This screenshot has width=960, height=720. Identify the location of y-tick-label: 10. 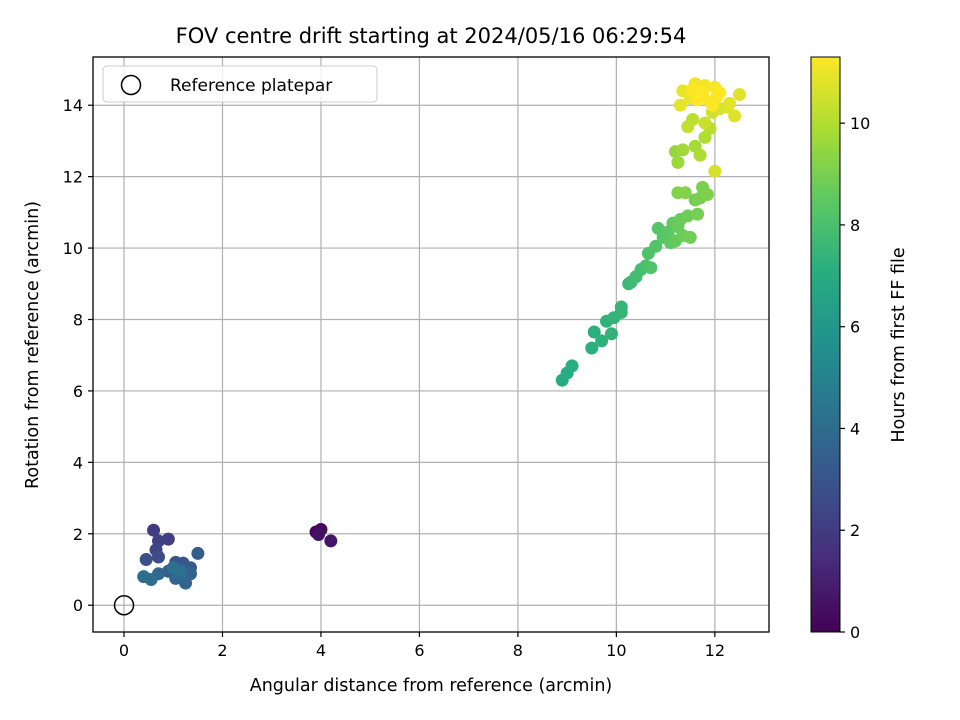
(73, 248).